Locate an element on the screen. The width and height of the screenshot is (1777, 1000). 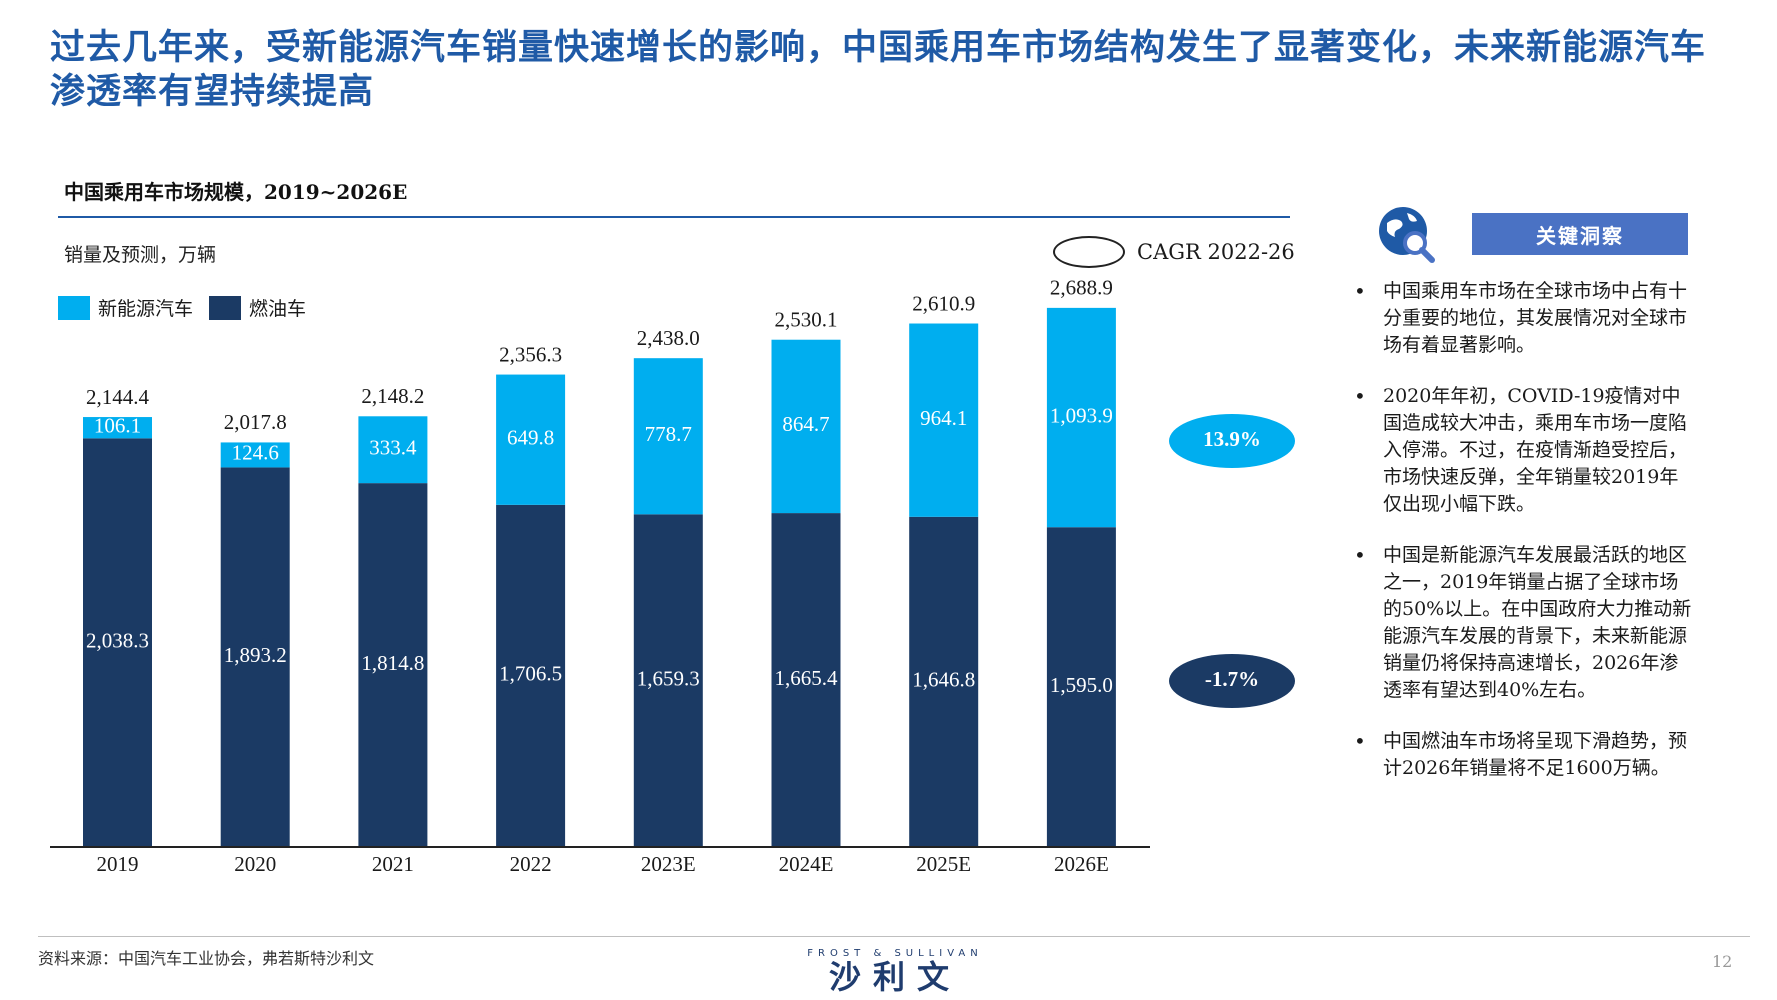
legend-label-nev: 新能源汽车 is located at coordinates (146, 309).